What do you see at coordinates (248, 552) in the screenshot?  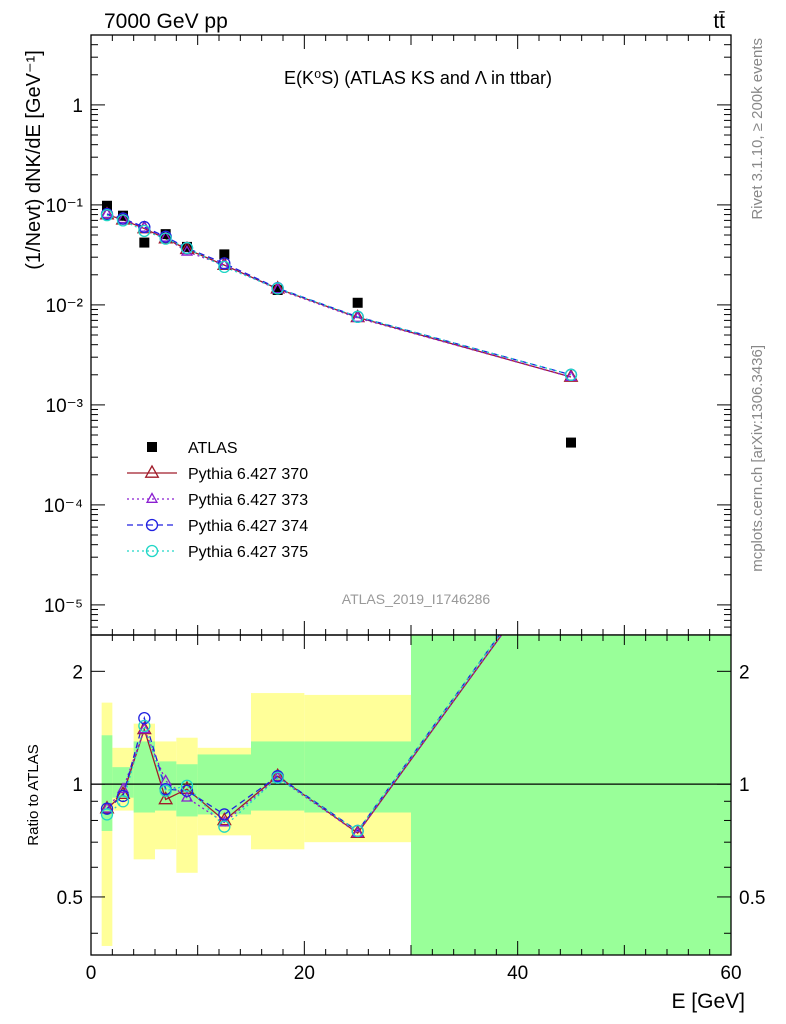 I see `legend-label: Pythia 6.427 375` at bounding box center [248, 552].